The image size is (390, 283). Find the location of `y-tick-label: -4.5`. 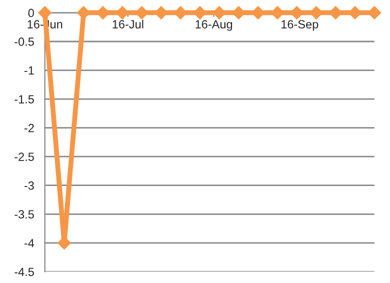

y-tick-label: -4.5 is located at coordinates (24, 272).